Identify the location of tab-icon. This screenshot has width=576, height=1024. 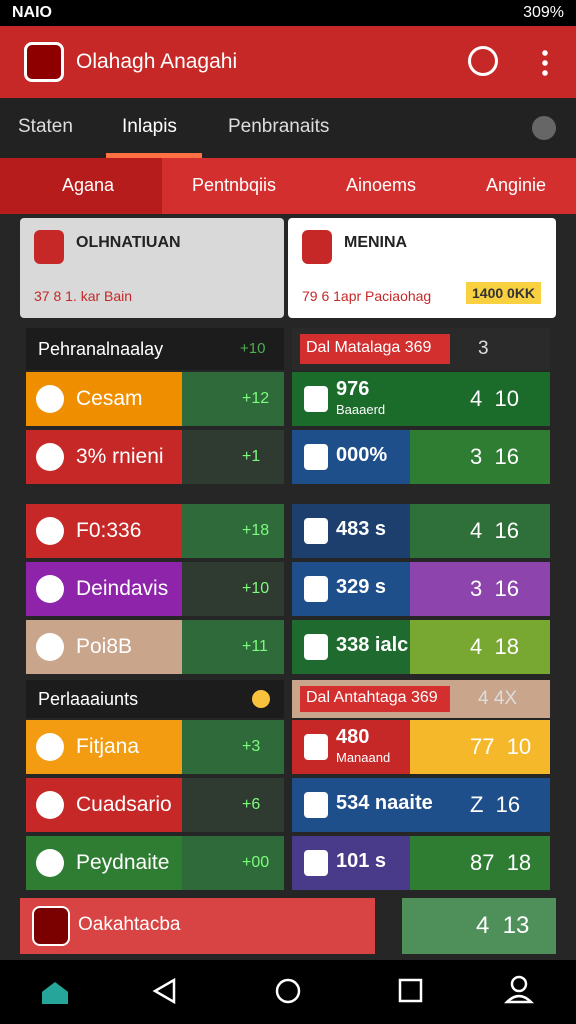
(544, 128).